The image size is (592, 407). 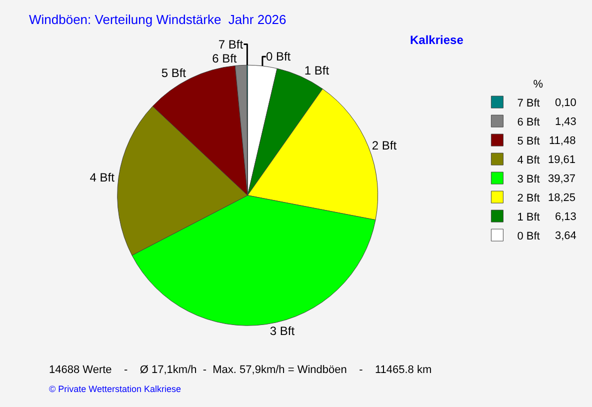 What do you see at coordinates (528, 198) in the screenshot?
I see `legend-label: 2 Bft` at bounding box center [528, 198].